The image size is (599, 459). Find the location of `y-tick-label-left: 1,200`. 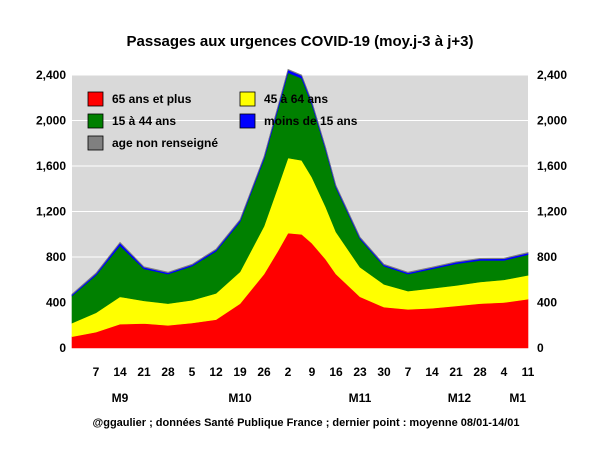

y-tick-label-left: 1,200 is located at coordinates (51, 212).